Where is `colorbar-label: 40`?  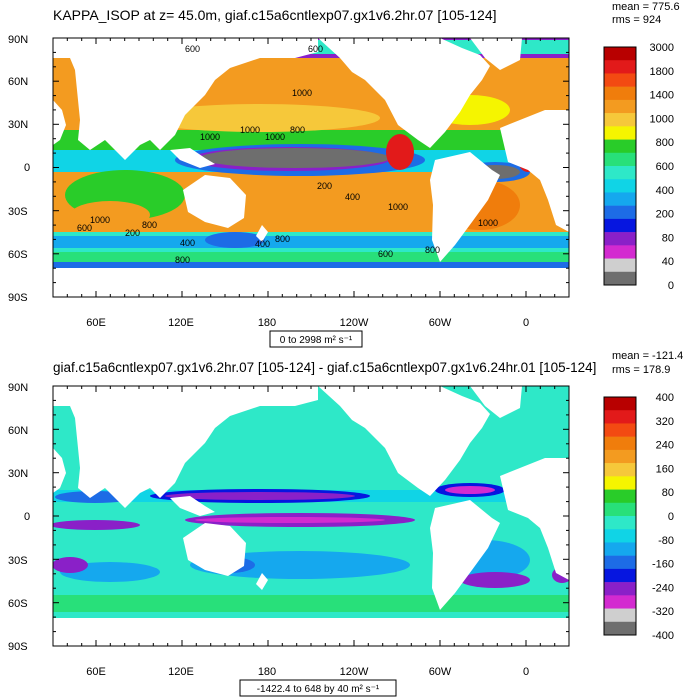 colorbar-label: 40 is located at coordinates (668, 262).